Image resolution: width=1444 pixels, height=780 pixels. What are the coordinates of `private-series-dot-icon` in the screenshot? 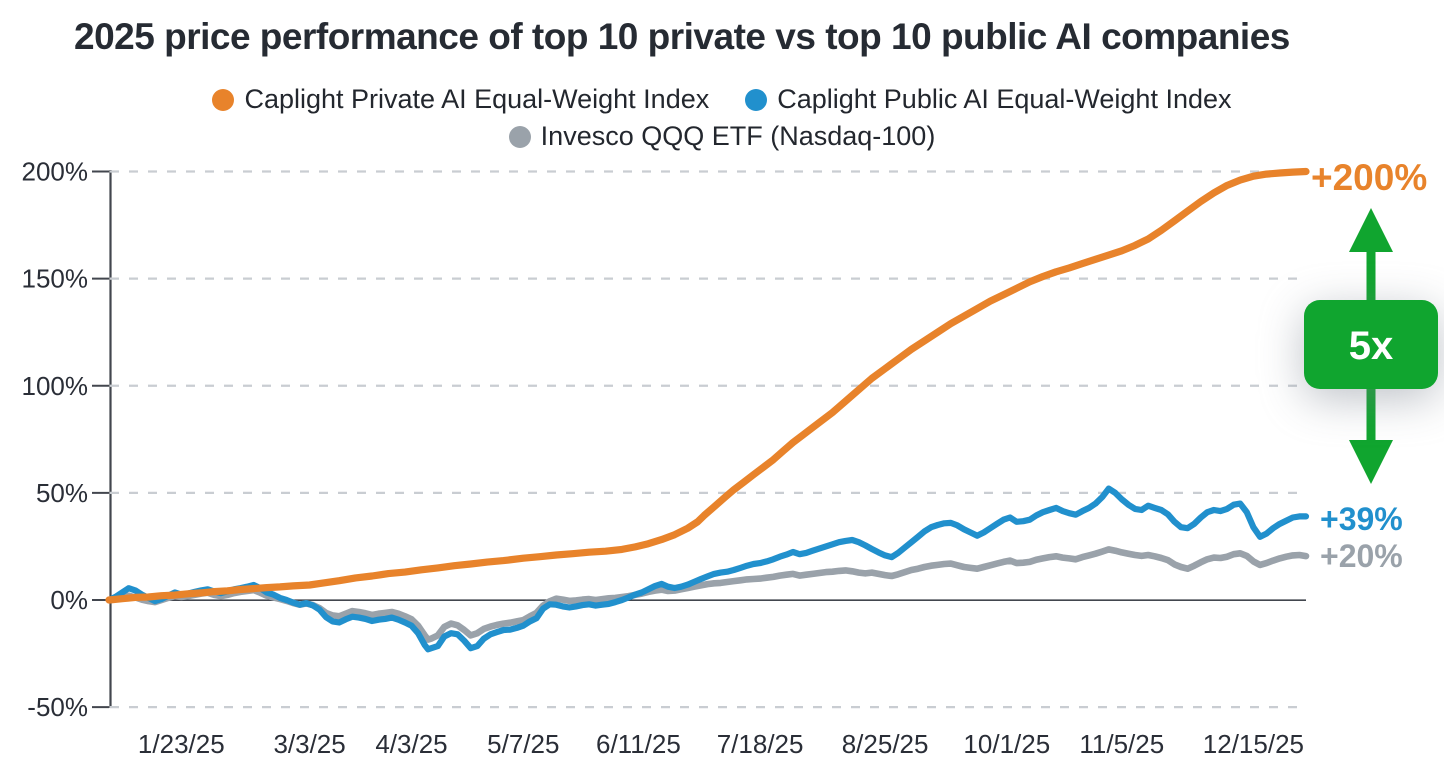 It's located at (223, 99).